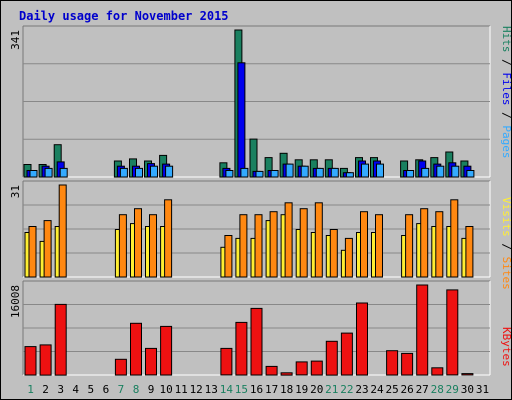  What do you see at coordinates (181, 389) in the screenshot?
I see `x-tick-day-11: 11` at bounding box center [181, 389].